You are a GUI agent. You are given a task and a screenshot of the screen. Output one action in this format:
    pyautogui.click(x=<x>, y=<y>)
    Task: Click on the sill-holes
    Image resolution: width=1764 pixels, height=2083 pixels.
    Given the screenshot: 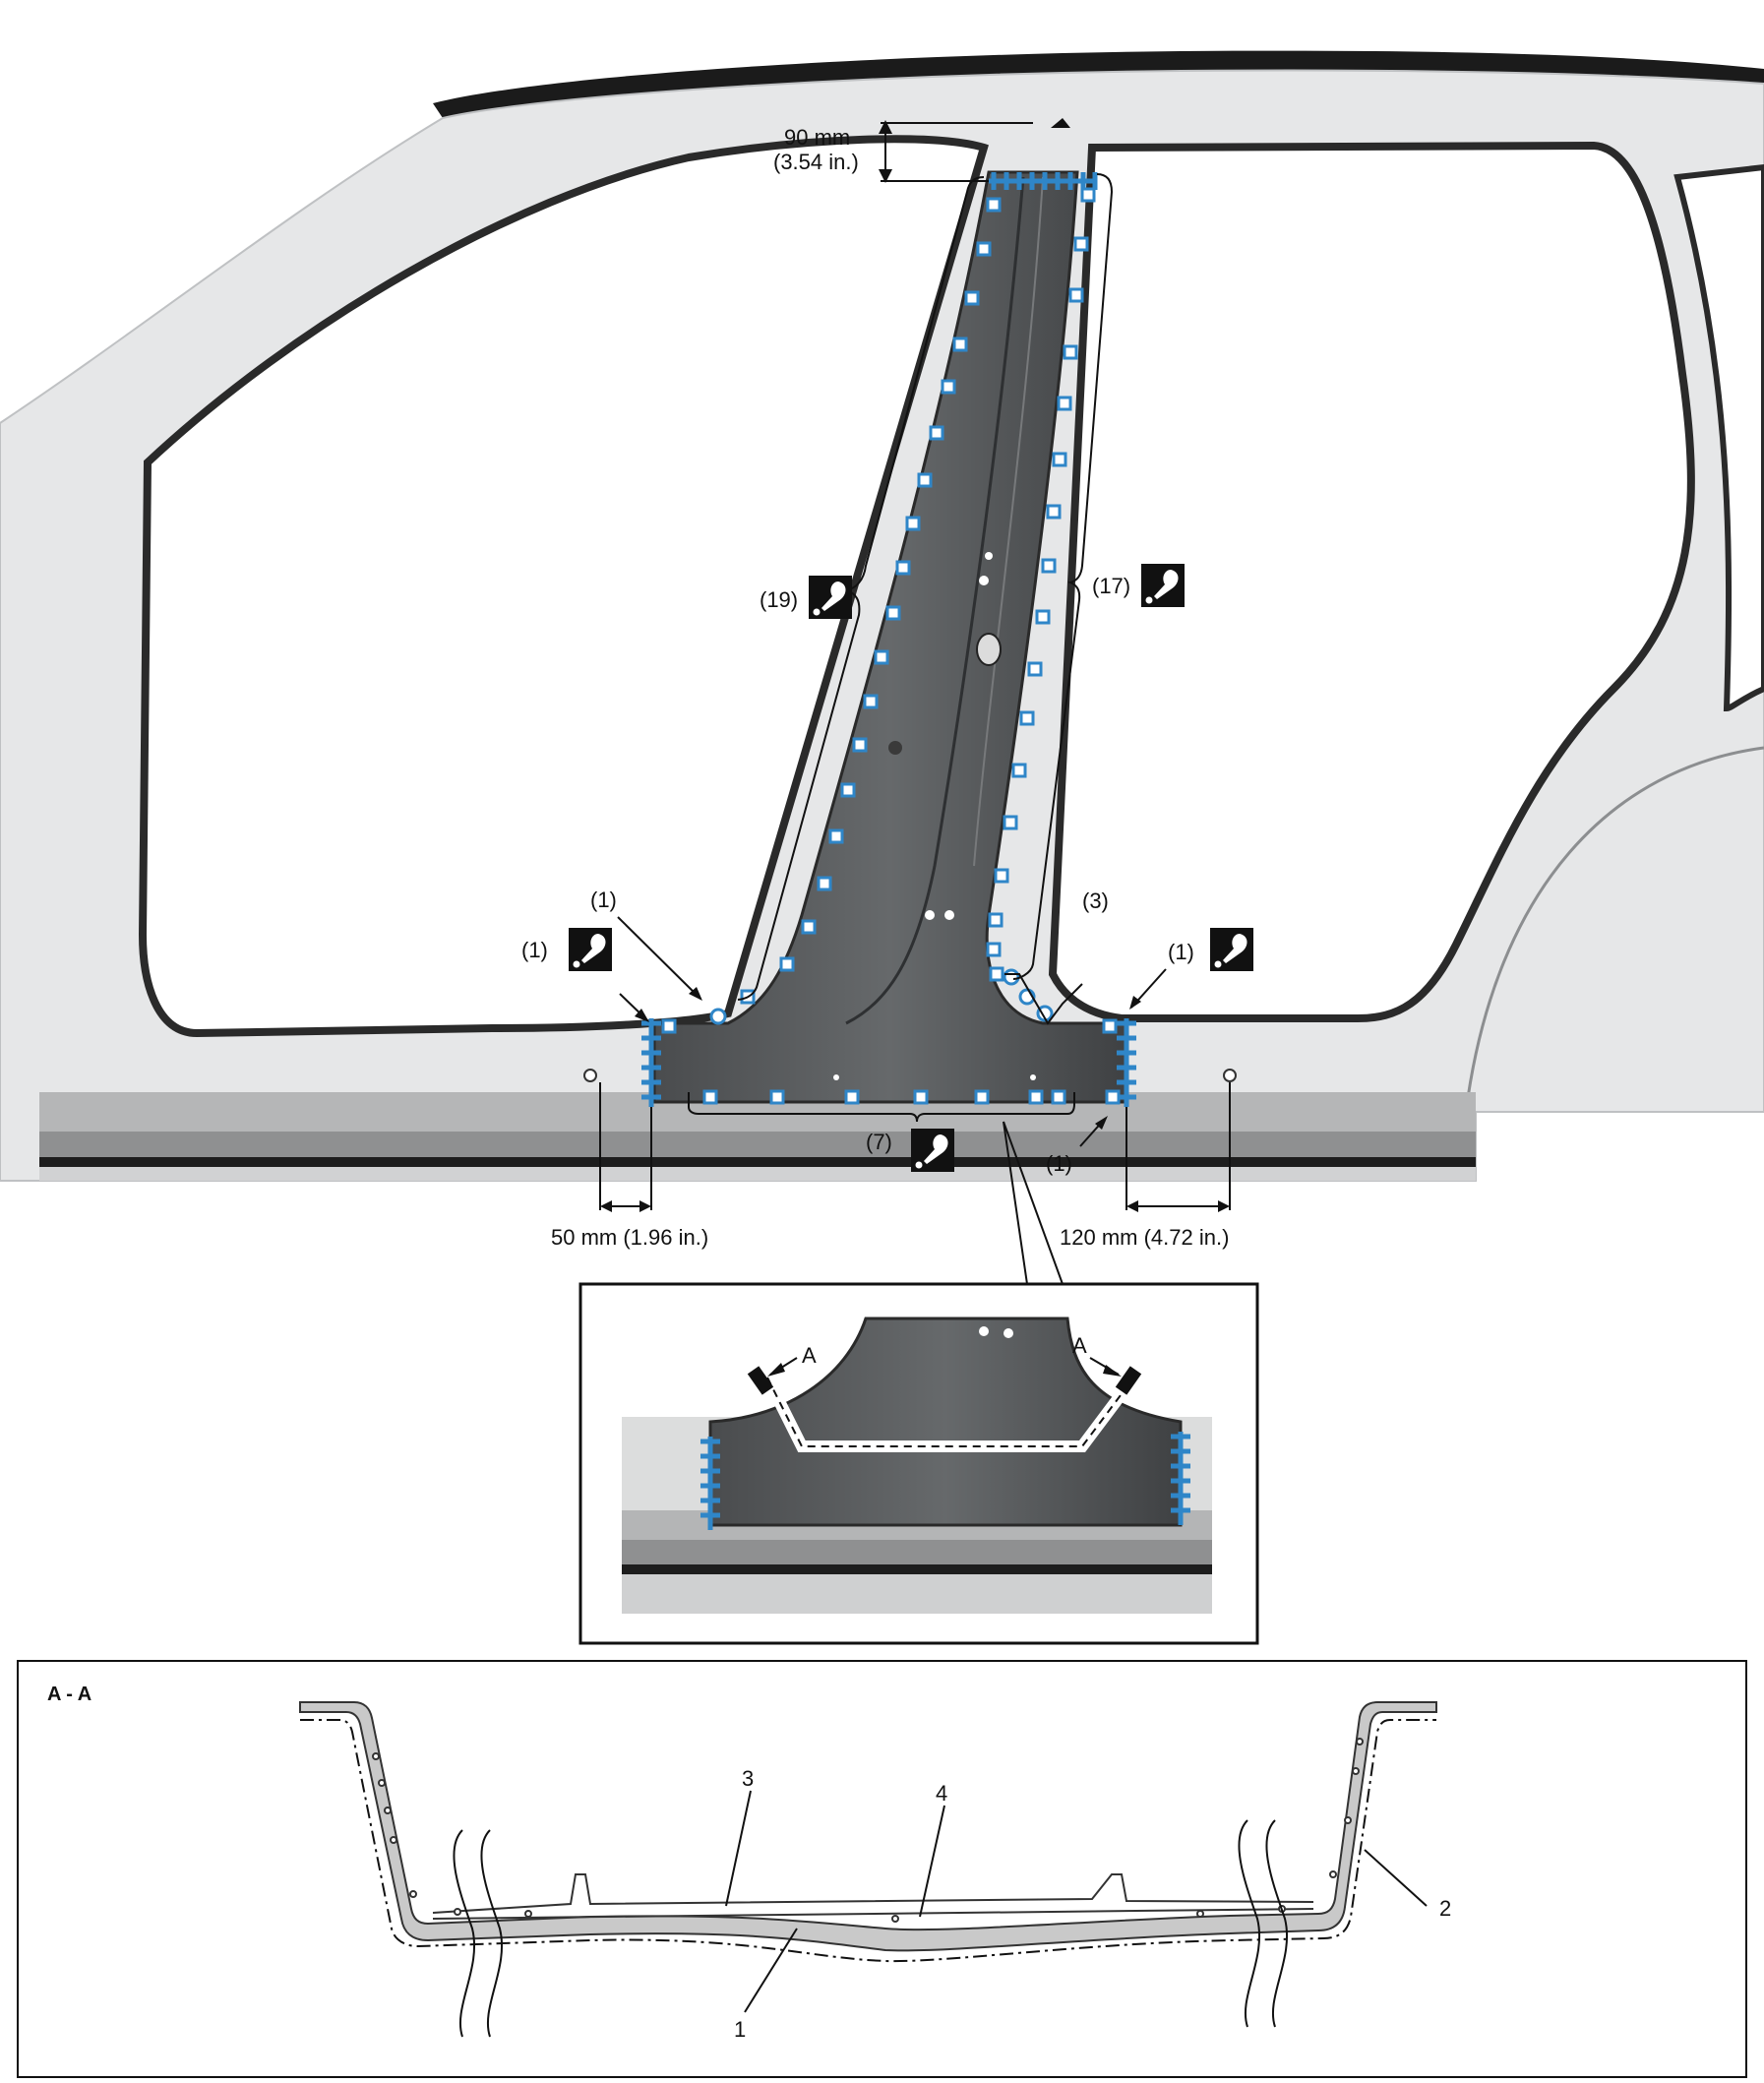 What is the action you would take?
    pyautogui.click(x=910, y=1075)
    